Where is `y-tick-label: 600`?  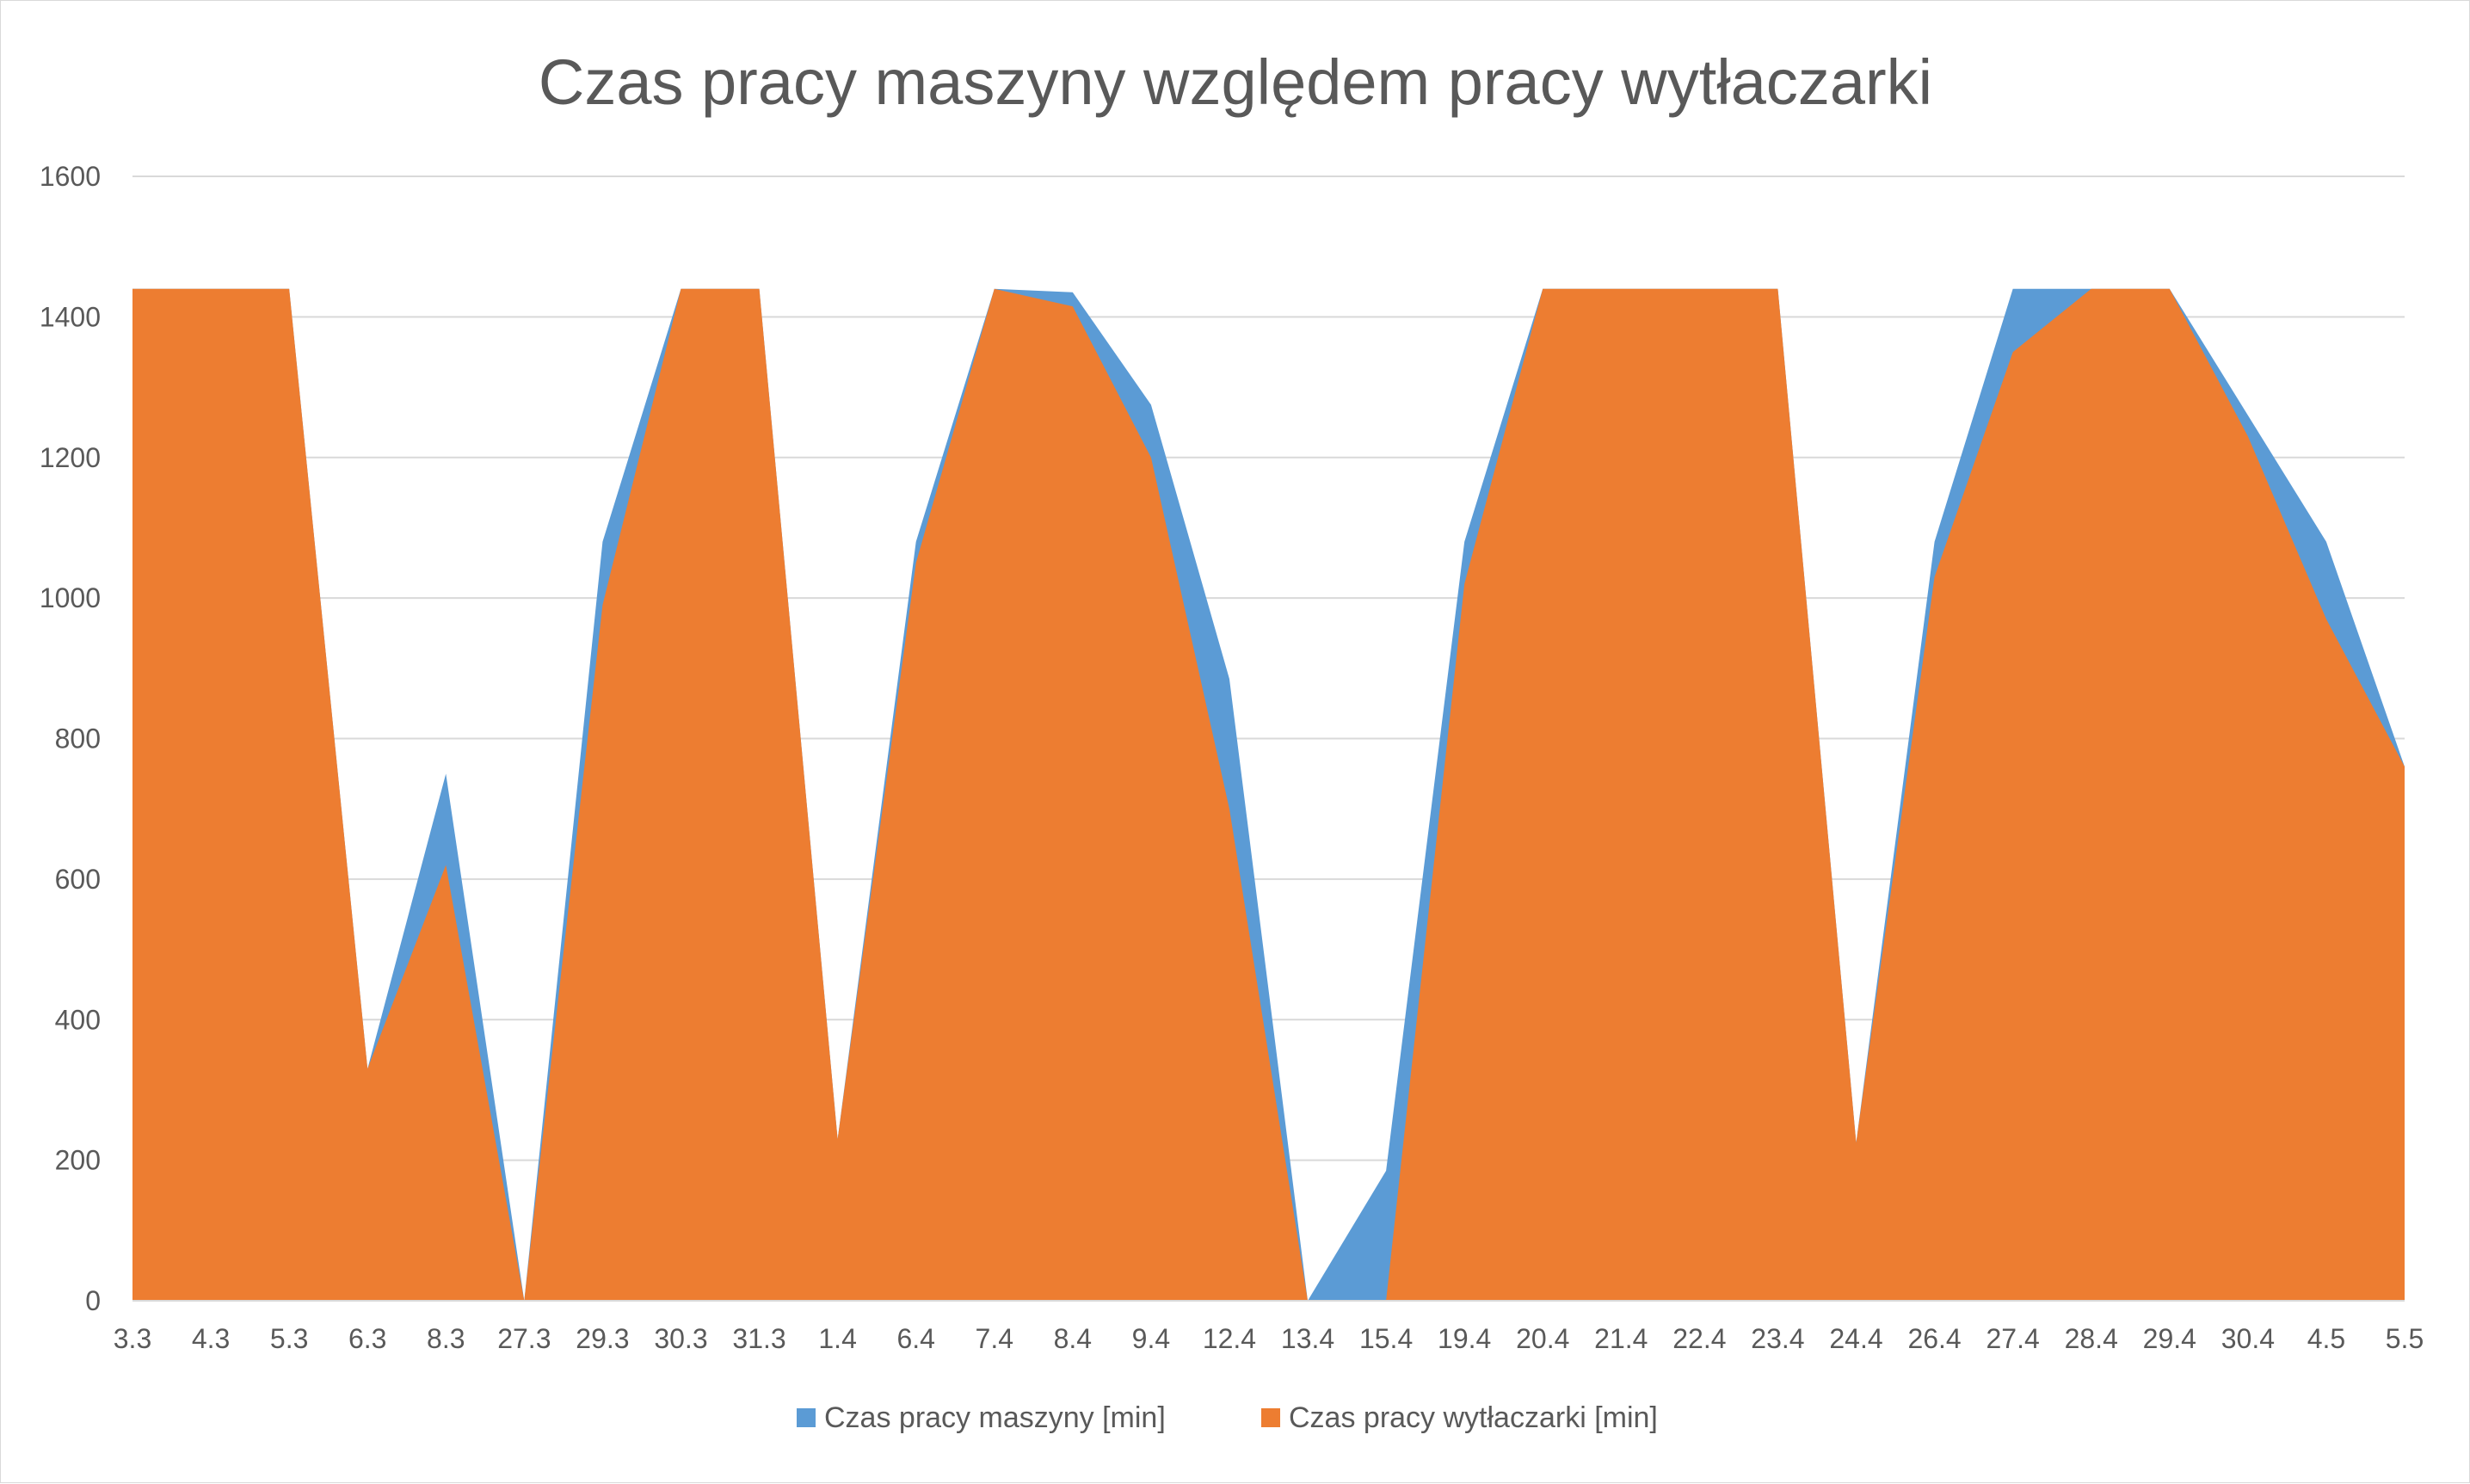
y-tick-label: 600 is located at coordinates (78, 879).